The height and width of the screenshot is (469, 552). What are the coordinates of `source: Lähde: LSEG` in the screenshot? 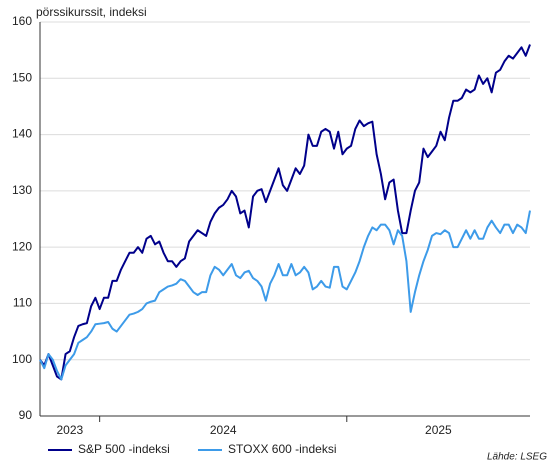 It's located at (517, 457).